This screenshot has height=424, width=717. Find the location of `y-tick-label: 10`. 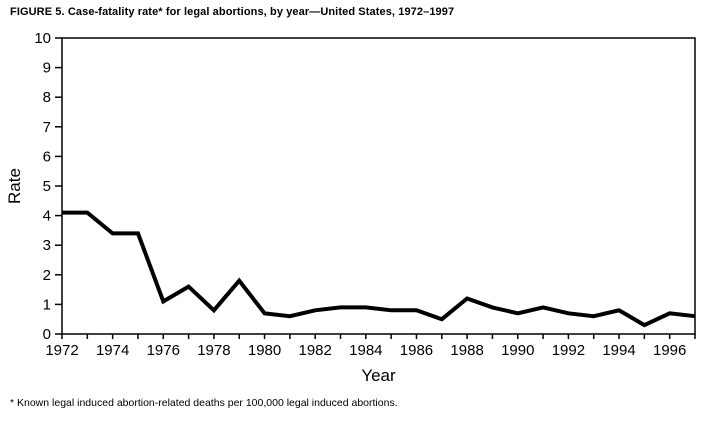

y-tick-label: 10 is located at coordinates (42, 38).